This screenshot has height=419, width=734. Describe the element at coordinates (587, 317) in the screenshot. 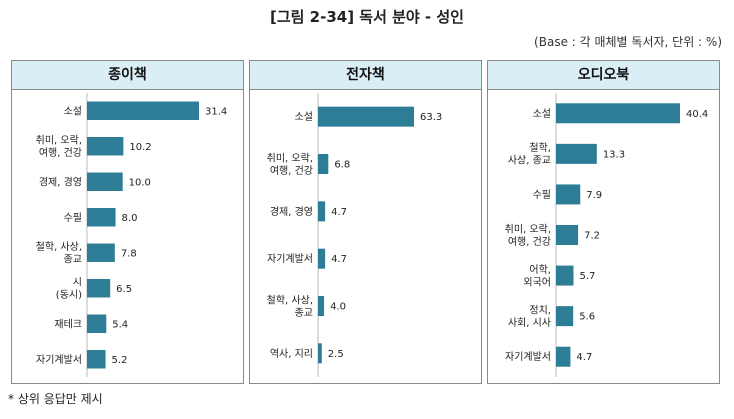

I see `data-label: 5.6` at that location.